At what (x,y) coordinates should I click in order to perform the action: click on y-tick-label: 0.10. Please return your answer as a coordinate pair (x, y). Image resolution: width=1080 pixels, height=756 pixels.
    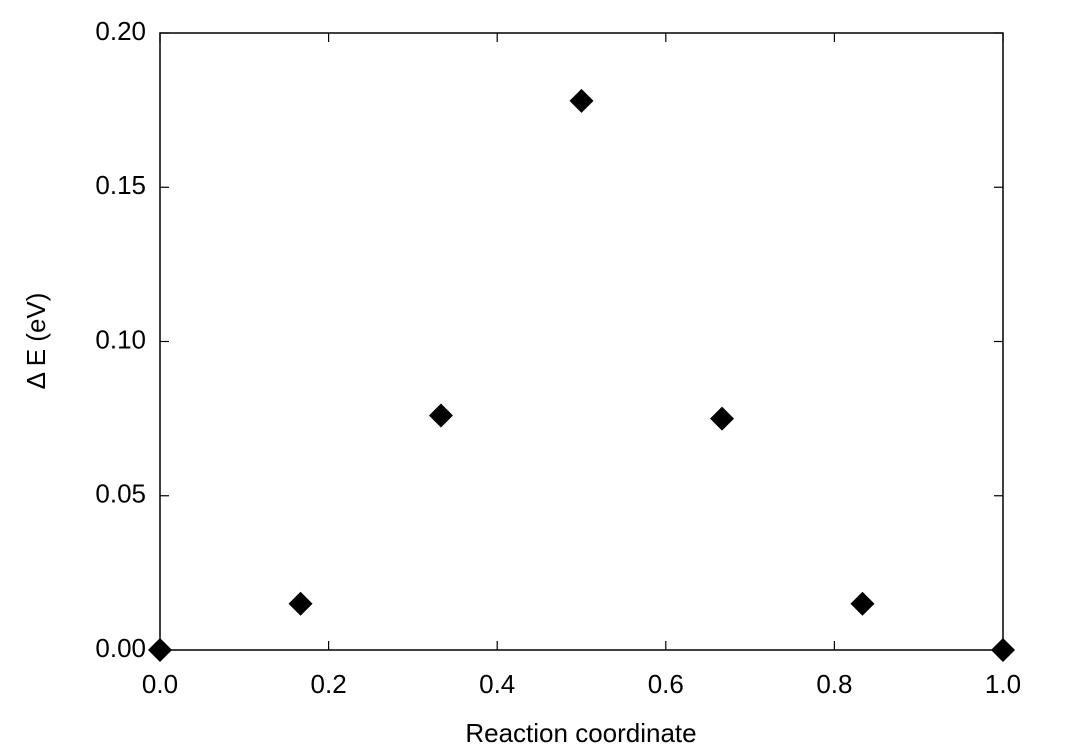
    Looking at the image, I should click on (120, 339).